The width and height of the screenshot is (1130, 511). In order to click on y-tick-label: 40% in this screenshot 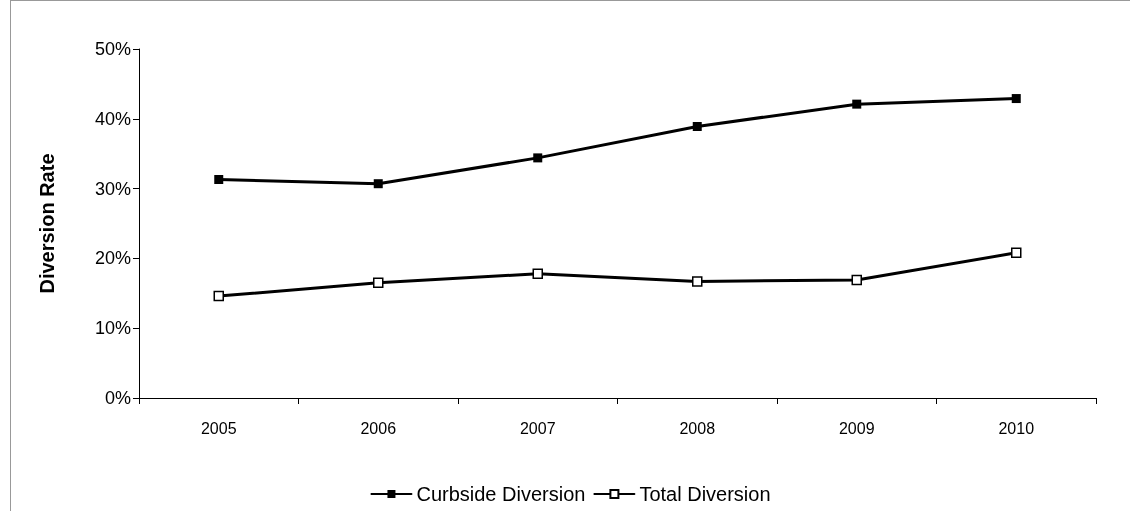, I will do `click(112, 118)`.